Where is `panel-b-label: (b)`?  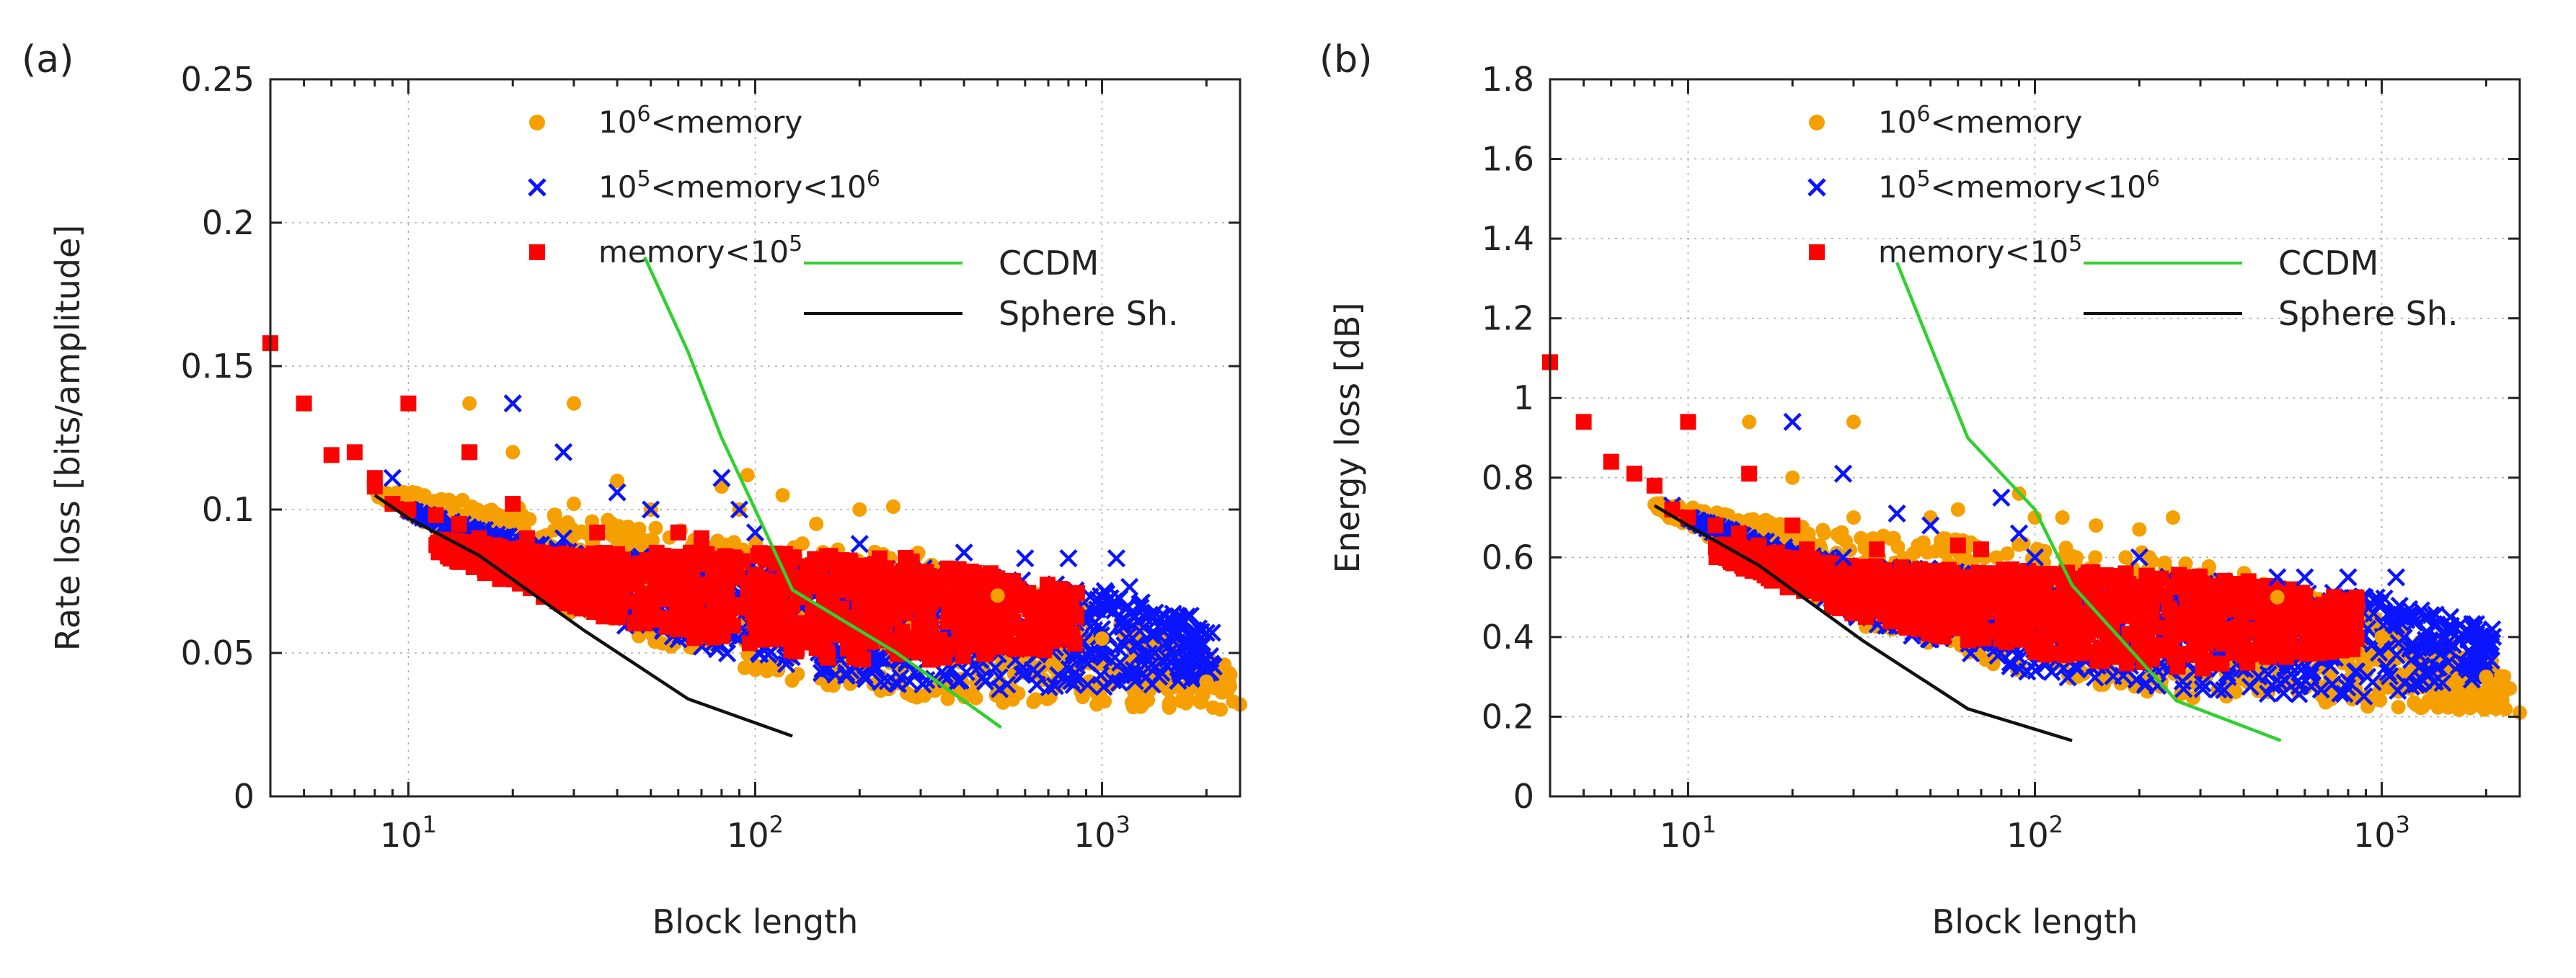
panel-b-label: (b) is located at coordinates (1346, 59).